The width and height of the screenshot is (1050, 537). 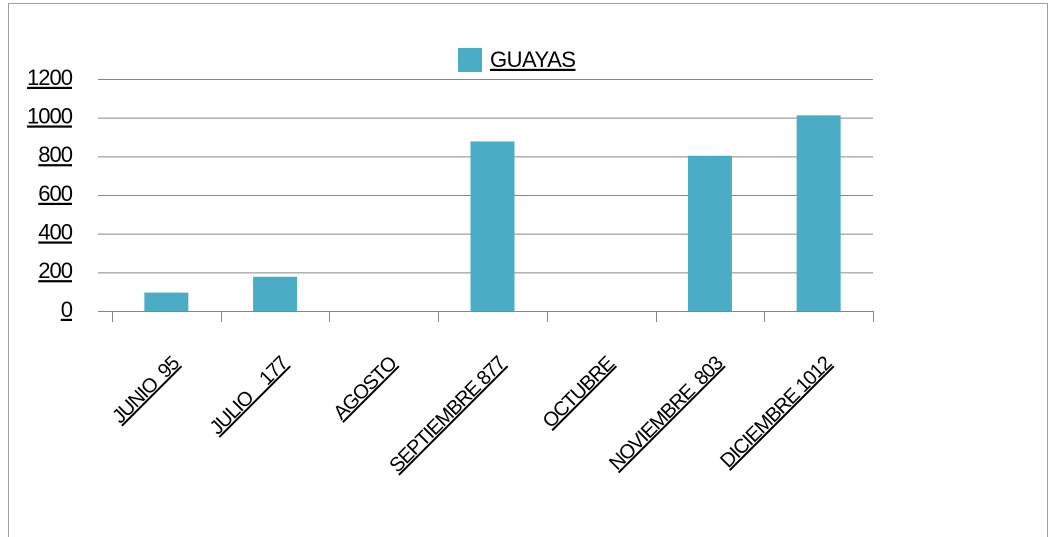 I want to click on y-tick-label: 800, so click(x=55, y=154).